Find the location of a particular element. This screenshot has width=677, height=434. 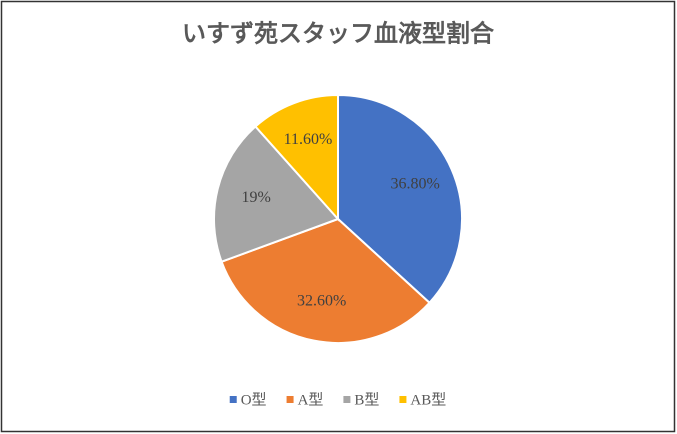

legend-label: AB型 is located at coordinates (428, 399).